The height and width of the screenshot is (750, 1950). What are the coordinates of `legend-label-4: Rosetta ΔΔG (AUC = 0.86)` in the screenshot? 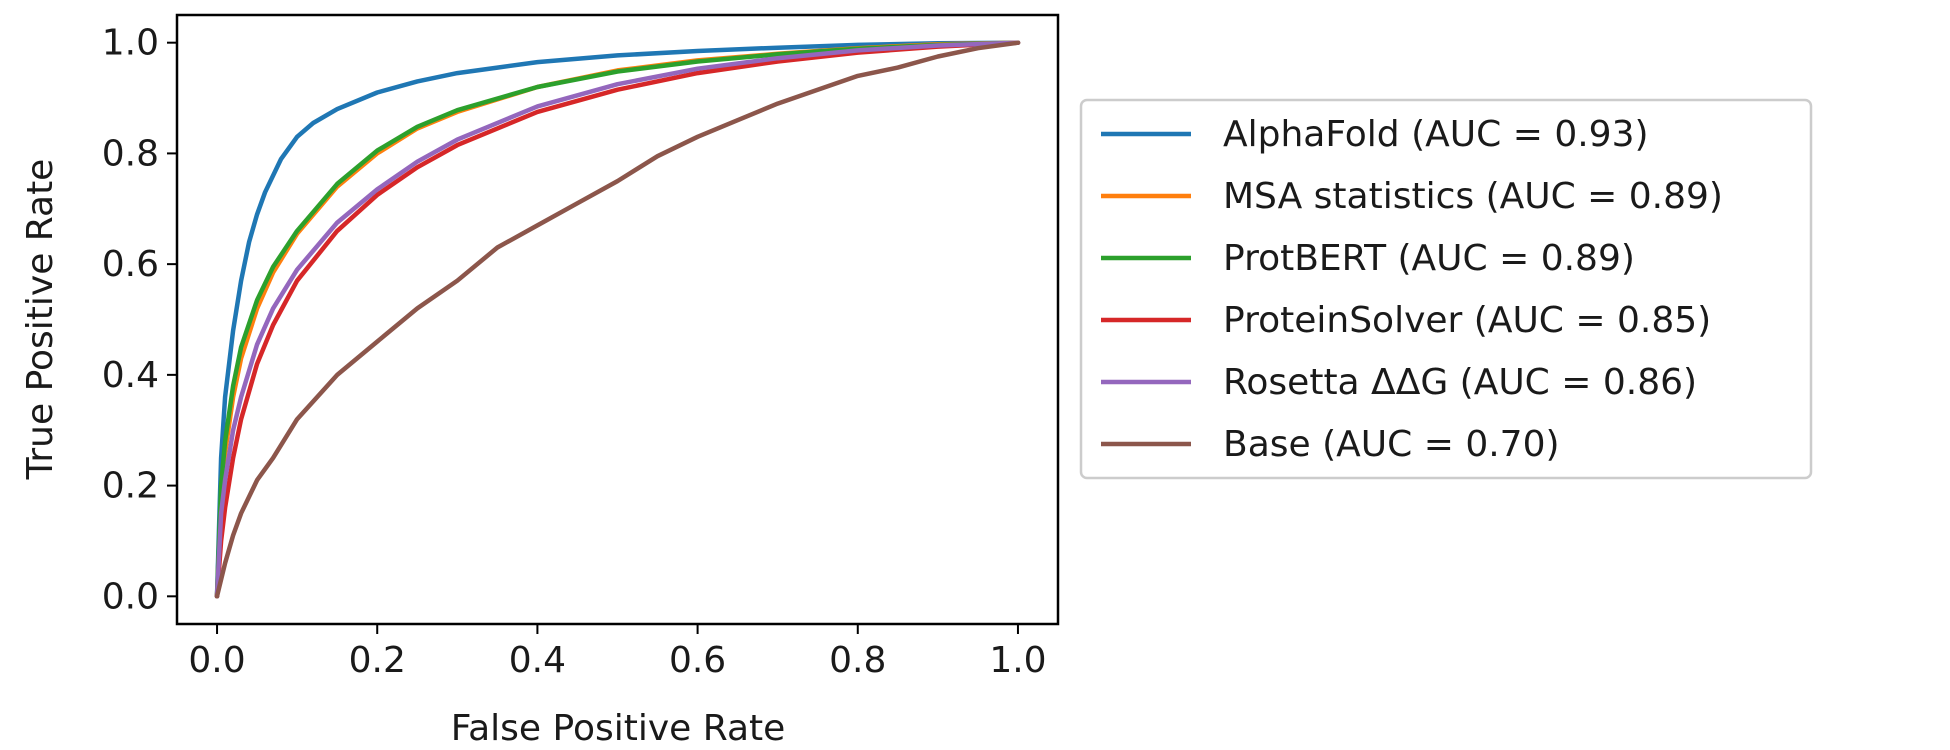 It's located at (1460, 382).